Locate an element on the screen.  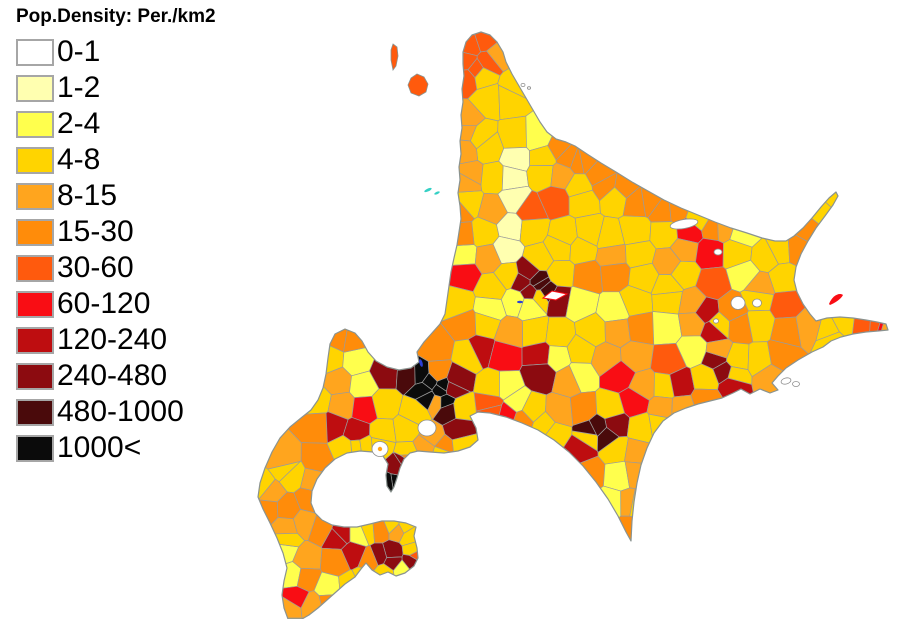
lake-kussharo is located at coordinates (738, 303).